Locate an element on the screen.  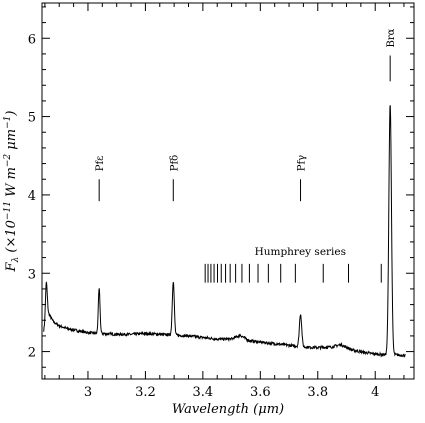
x-tick-label: 4 is located at coordinates (375, 392).